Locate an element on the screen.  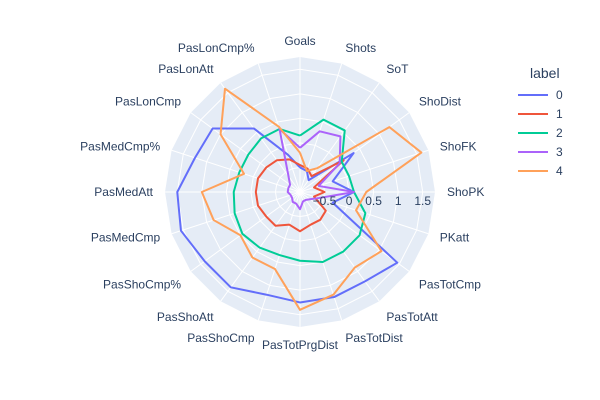
axis-label-pastotprgdist: PasTotPrgDist is located at coordinates (300, 345).